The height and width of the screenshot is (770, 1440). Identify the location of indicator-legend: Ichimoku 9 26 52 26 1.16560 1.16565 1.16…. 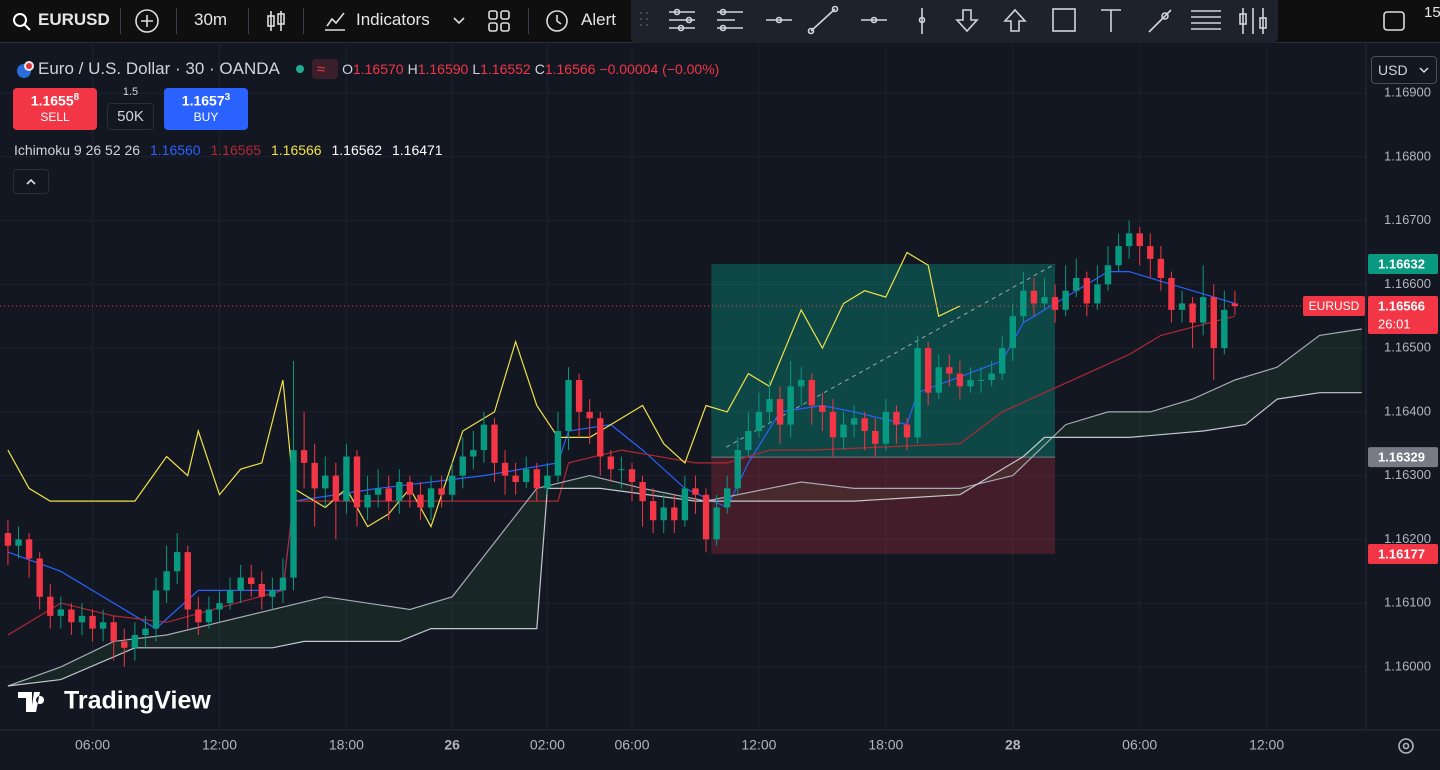
(231, 150).